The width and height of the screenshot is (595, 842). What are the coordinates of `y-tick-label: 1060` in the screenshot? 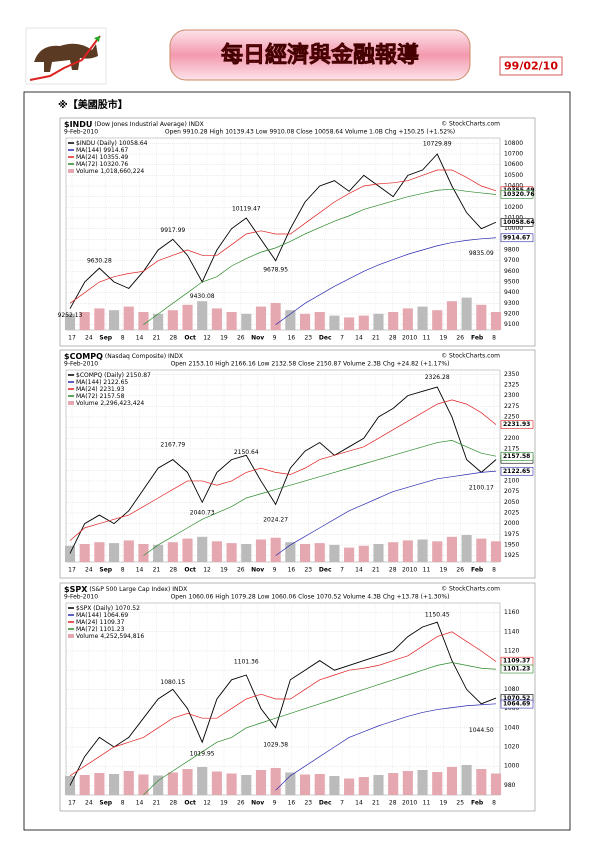 It's located at (511, 708).